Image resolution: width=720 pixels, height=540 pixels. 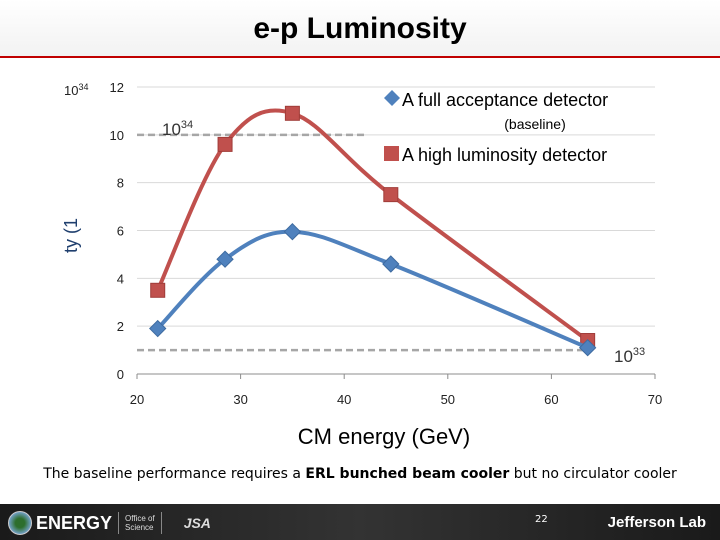 I want to click on x-tick-label-50: 50, so click(x=448, y=399).